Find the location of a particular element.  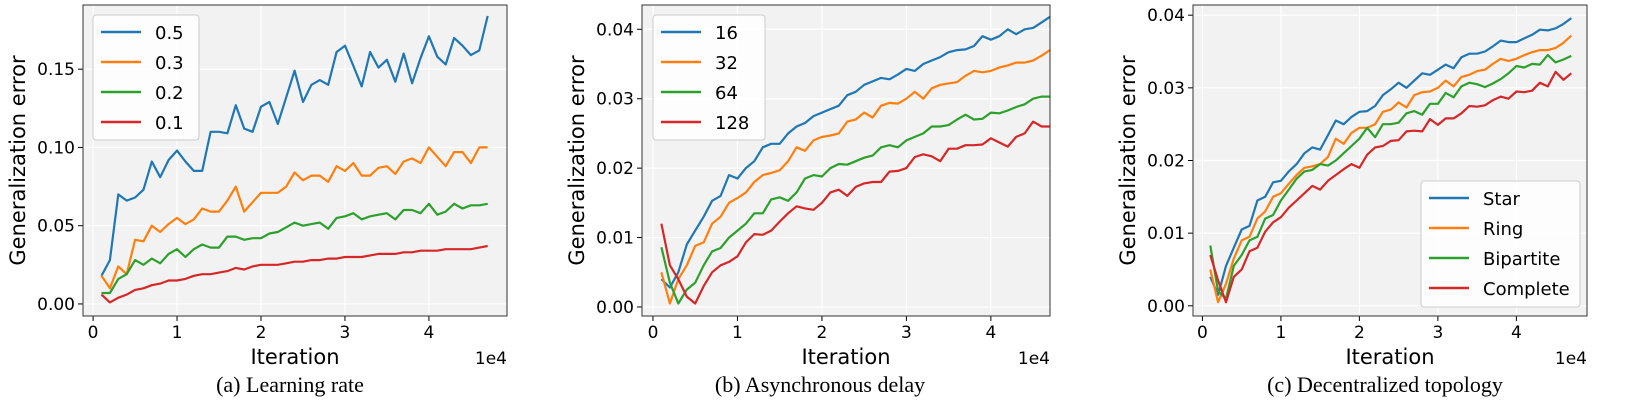

legend-label: 0.2 is located at coordinates (169, 93).